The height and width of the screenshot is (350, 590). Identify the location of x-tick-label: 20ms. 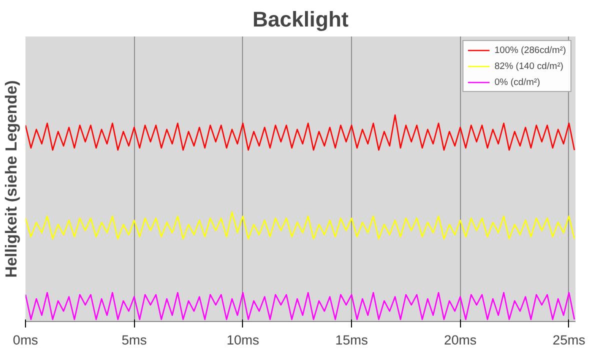
(460, 340).